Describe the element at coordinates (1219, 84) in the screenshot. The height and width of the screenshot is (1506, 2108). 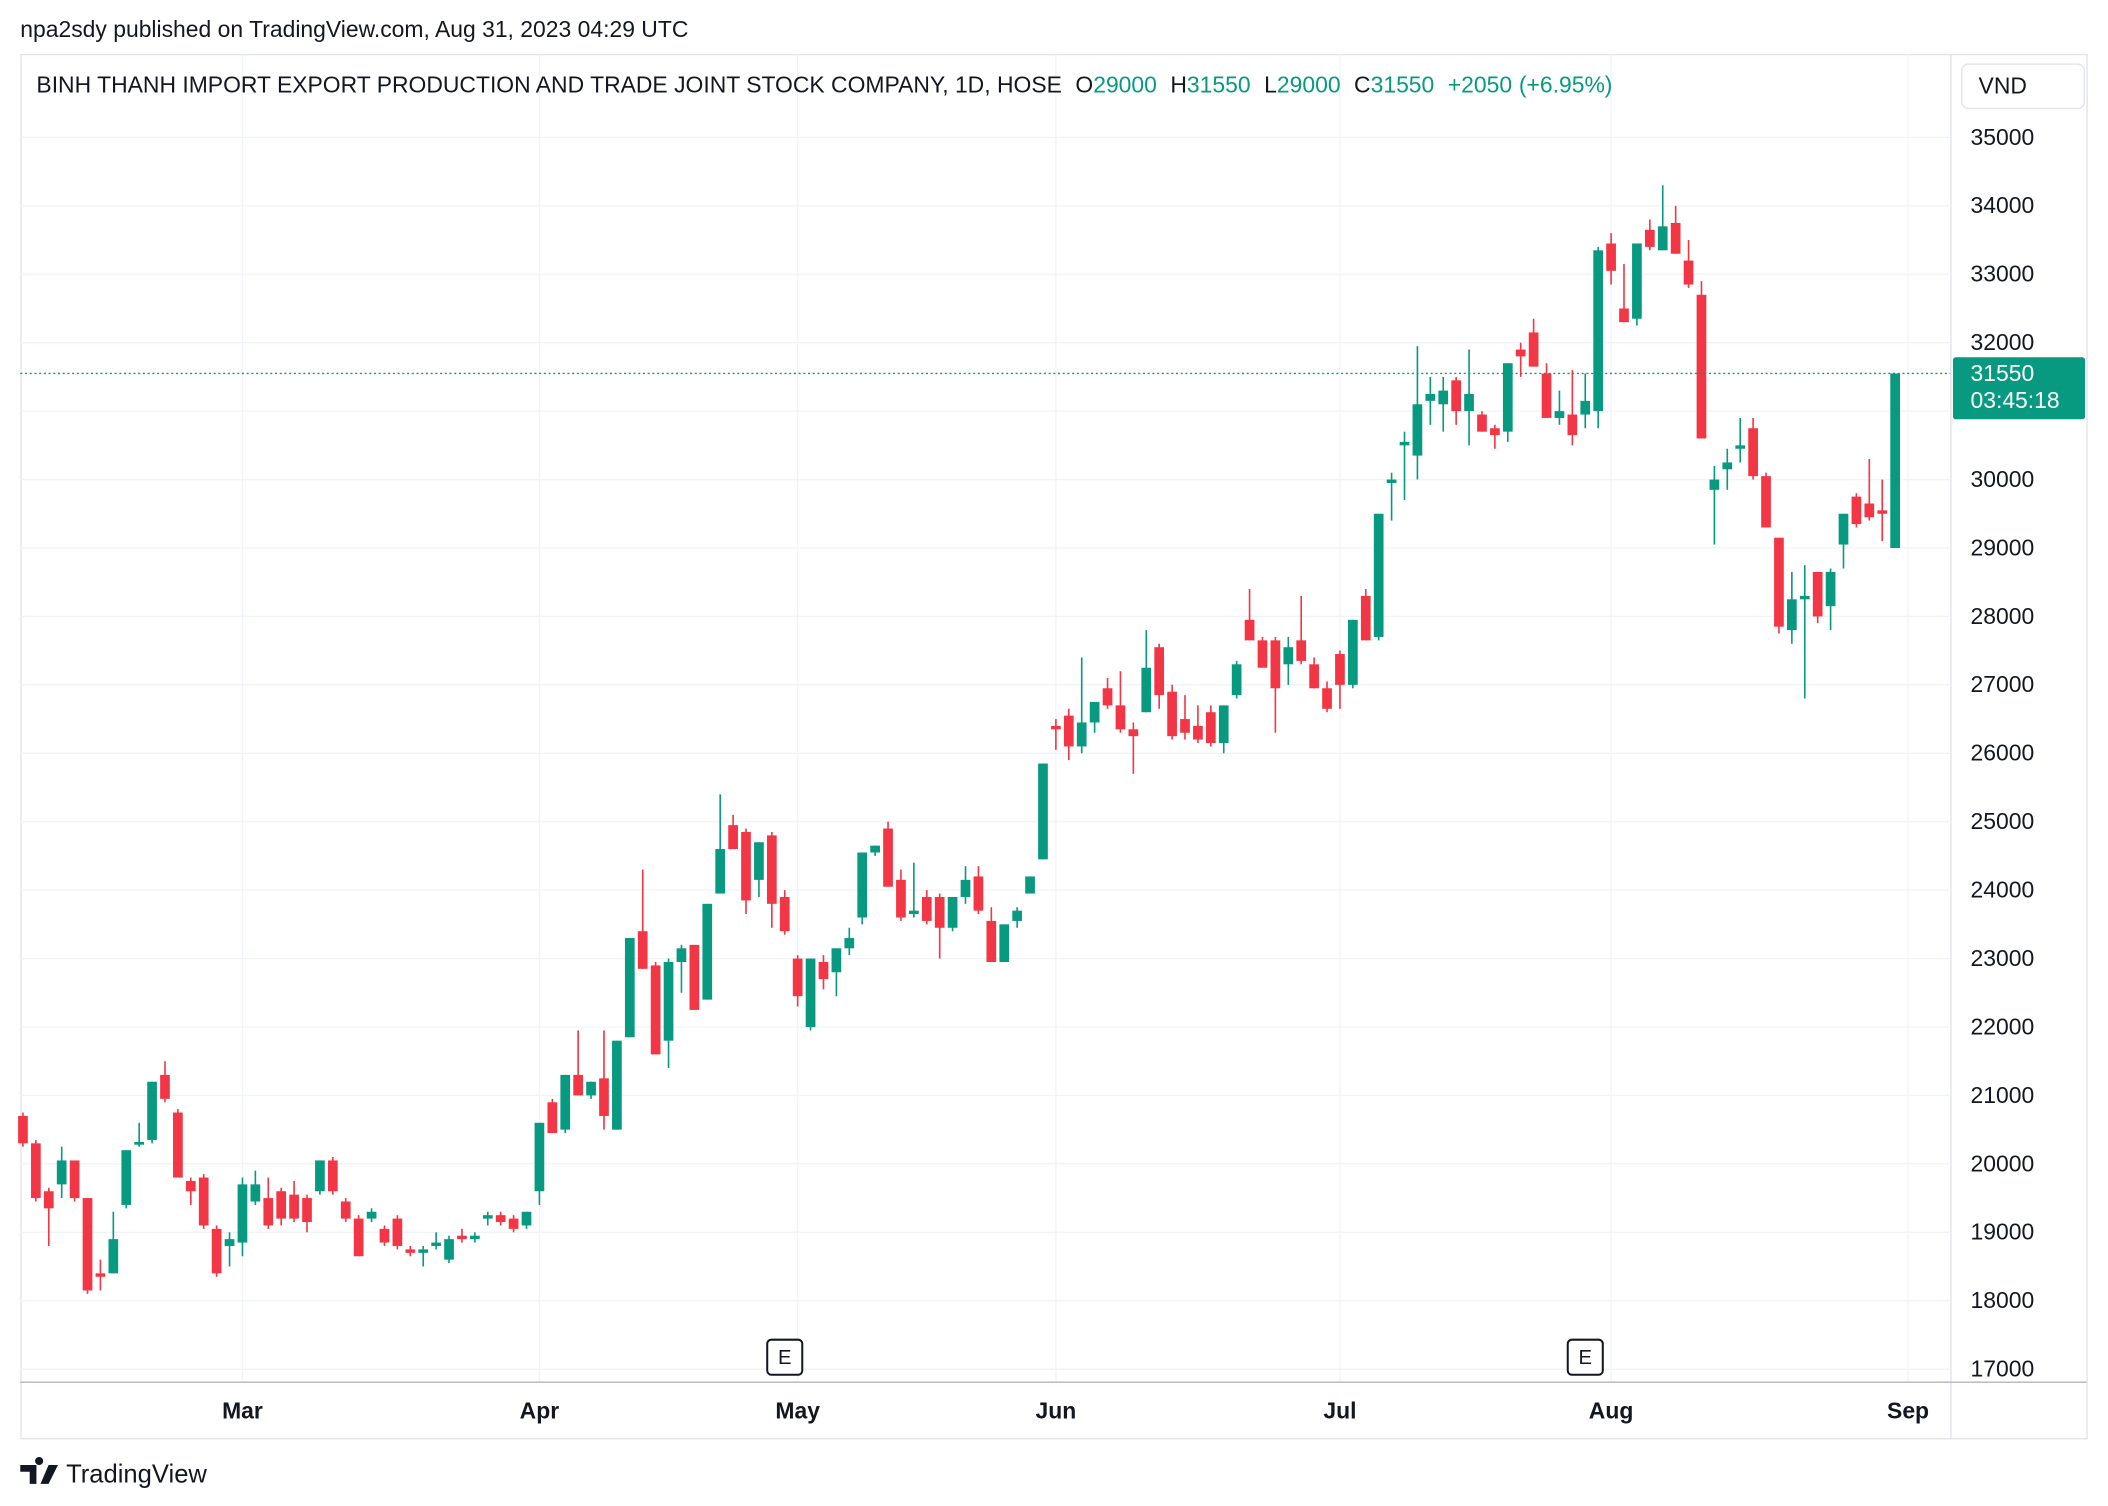
I see `high-value: 31550` at that location.